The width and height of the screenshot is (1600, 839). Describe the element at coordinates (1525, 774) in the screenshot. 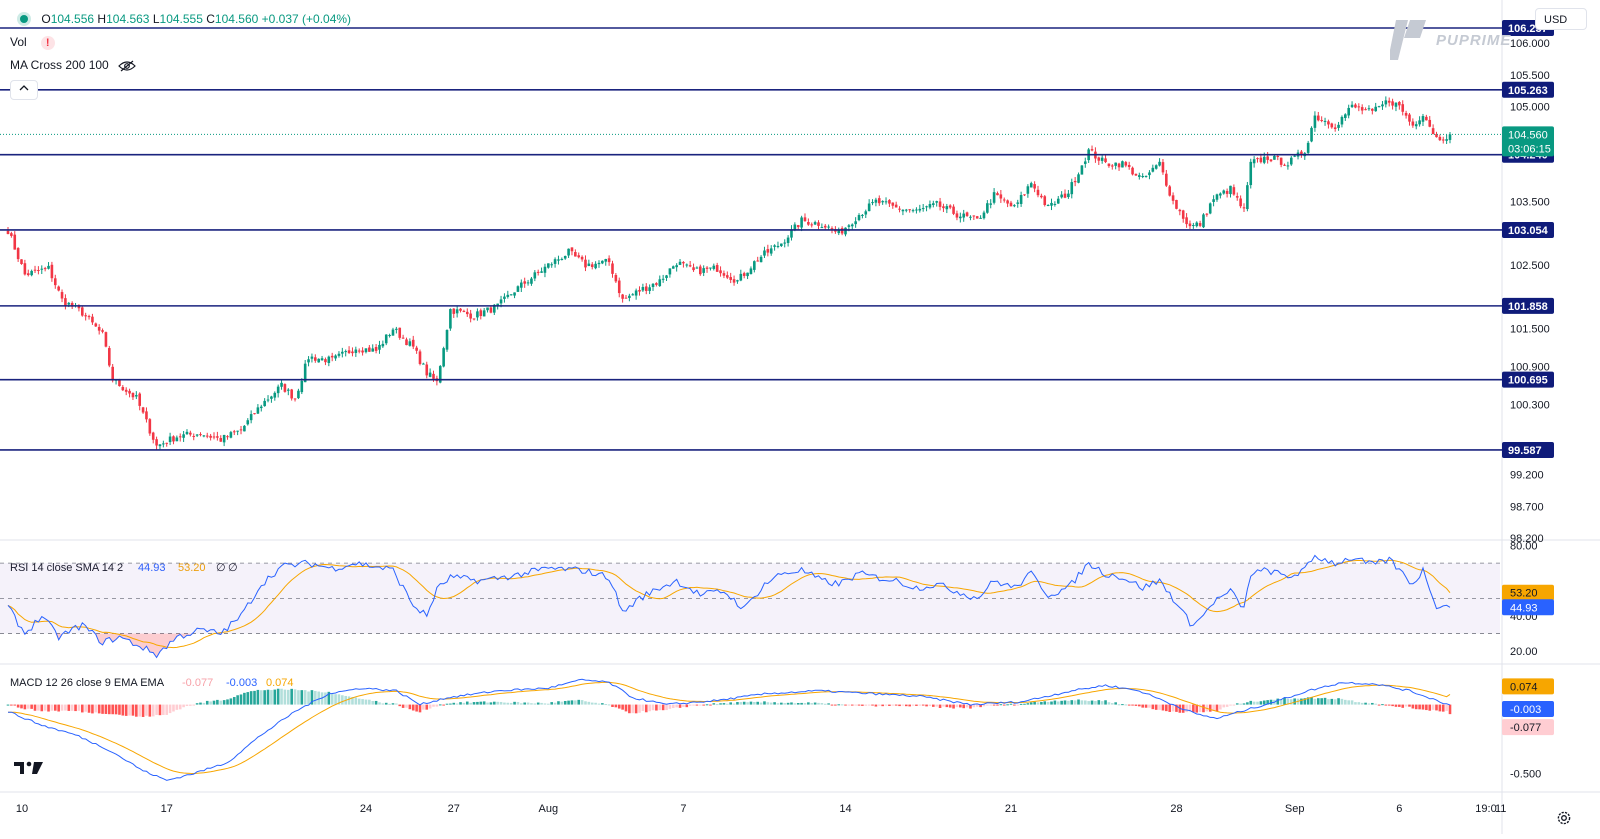

I see `macd-tick-label: -0.500` at that location.